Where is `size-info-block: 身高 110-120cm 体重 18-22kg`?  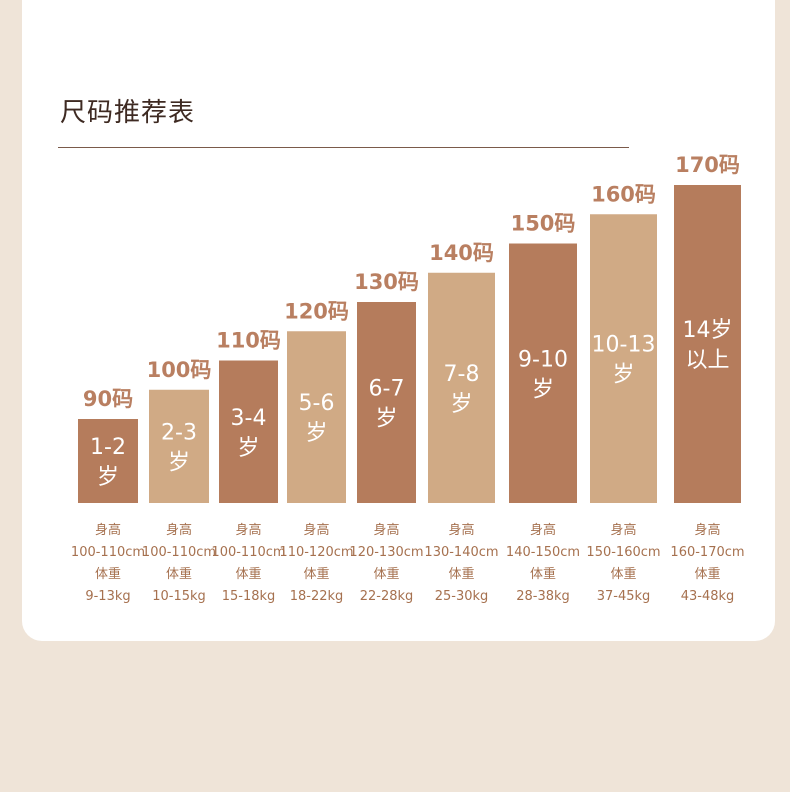
size-info-block: 身高 110-120cm 体重 18-22kg is located at coordinates (317, 564).